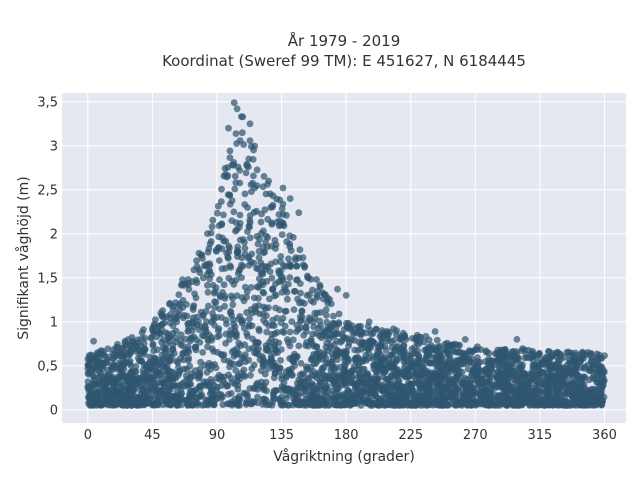 This screenshot has height=480, width=640. I want to click on y-tick-label: 1,5, so click(47, 278).